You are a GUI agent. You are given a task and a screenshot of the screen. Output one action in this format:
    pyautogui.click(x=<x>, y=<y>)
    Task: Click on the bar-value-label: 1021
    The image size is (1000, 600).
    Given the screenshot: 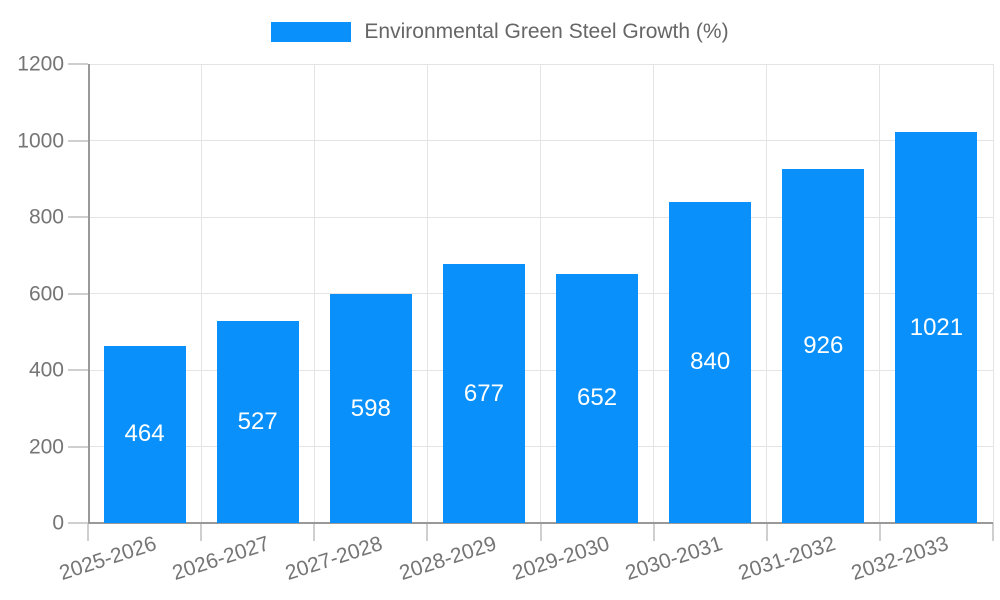 What is the action you would take?
    pyautogui.click(x=936, y=327)
    